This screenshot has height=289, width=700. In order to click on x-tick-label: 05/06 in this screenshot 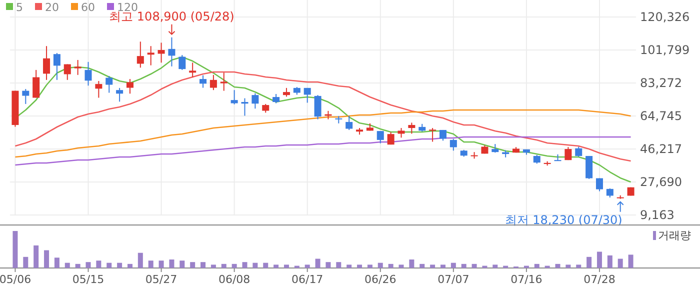, I will do `click(16, 279)`.